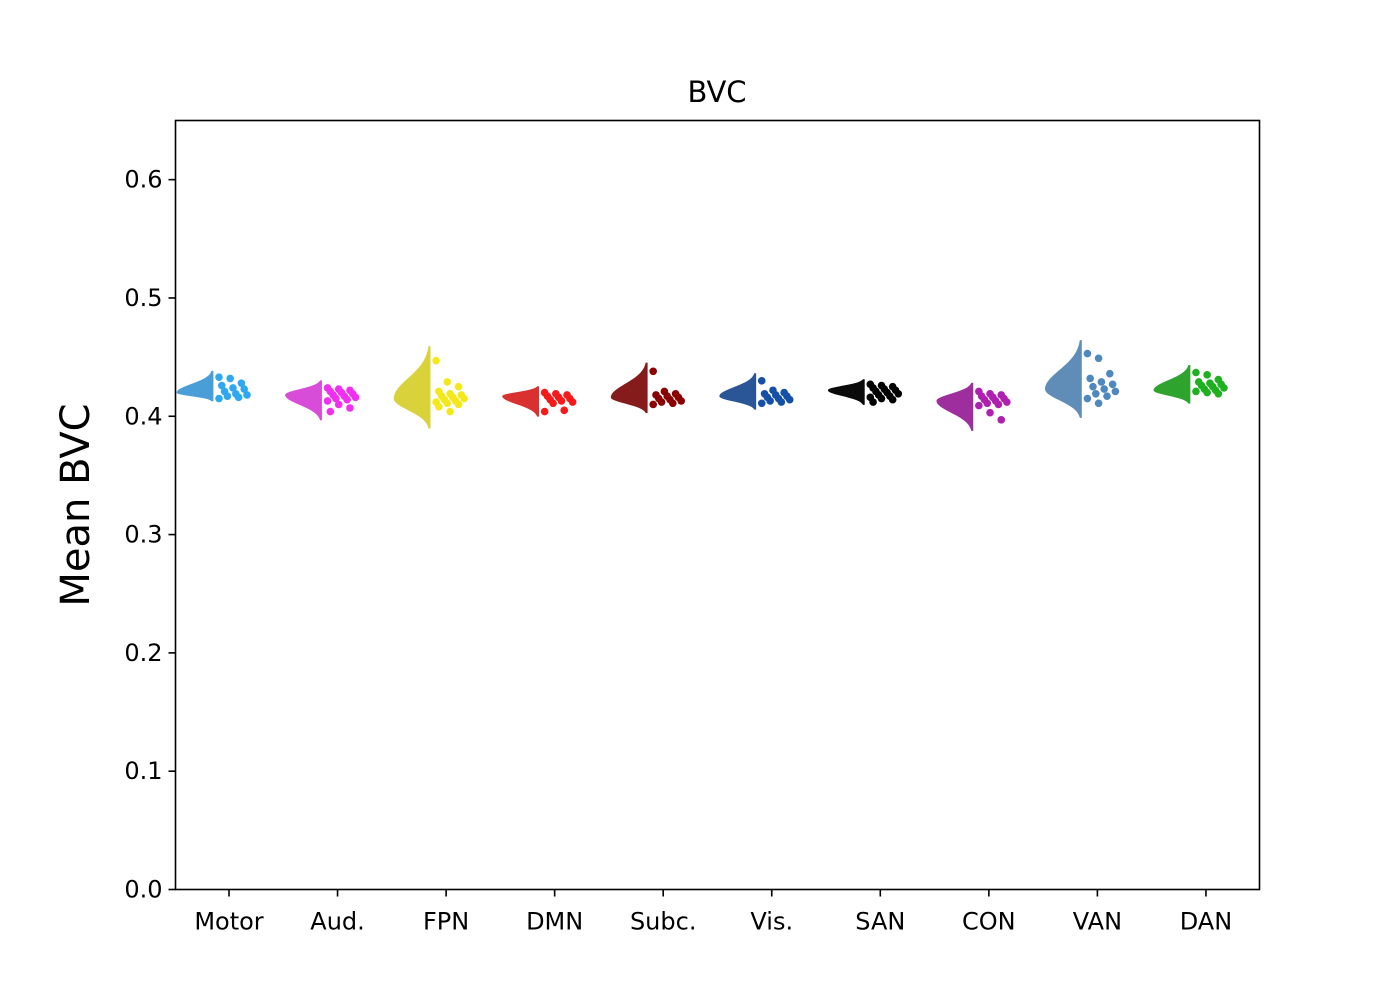 The width and height of the screenshot is (1400, 1000). I want to click on plot-marks, so click(702, 385).